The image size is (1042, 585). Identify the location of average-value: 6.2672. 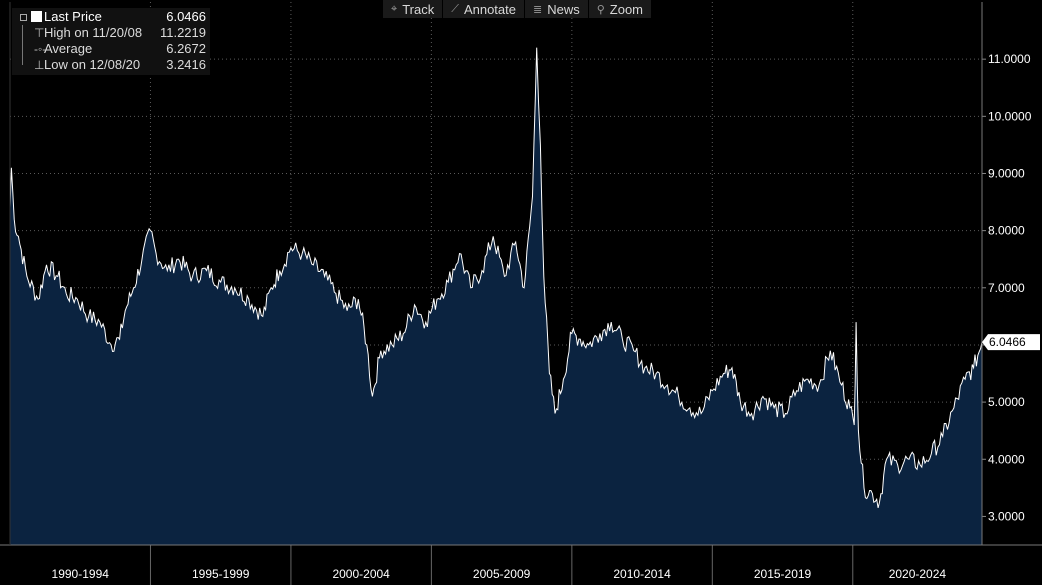
(186, 48).